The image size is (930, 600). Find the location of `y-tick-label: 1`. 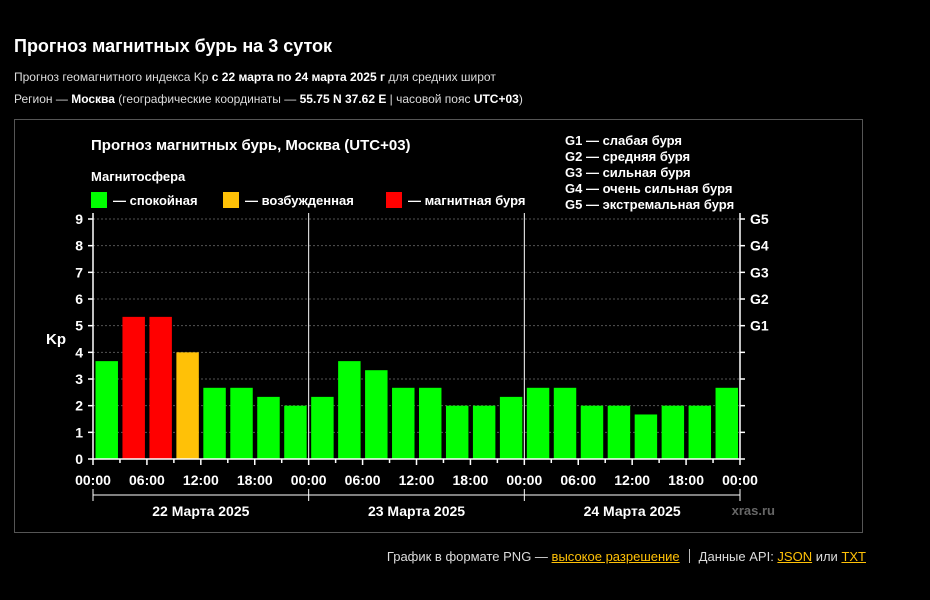

y-tick-label: 1 is located at coordinates (79, 432).